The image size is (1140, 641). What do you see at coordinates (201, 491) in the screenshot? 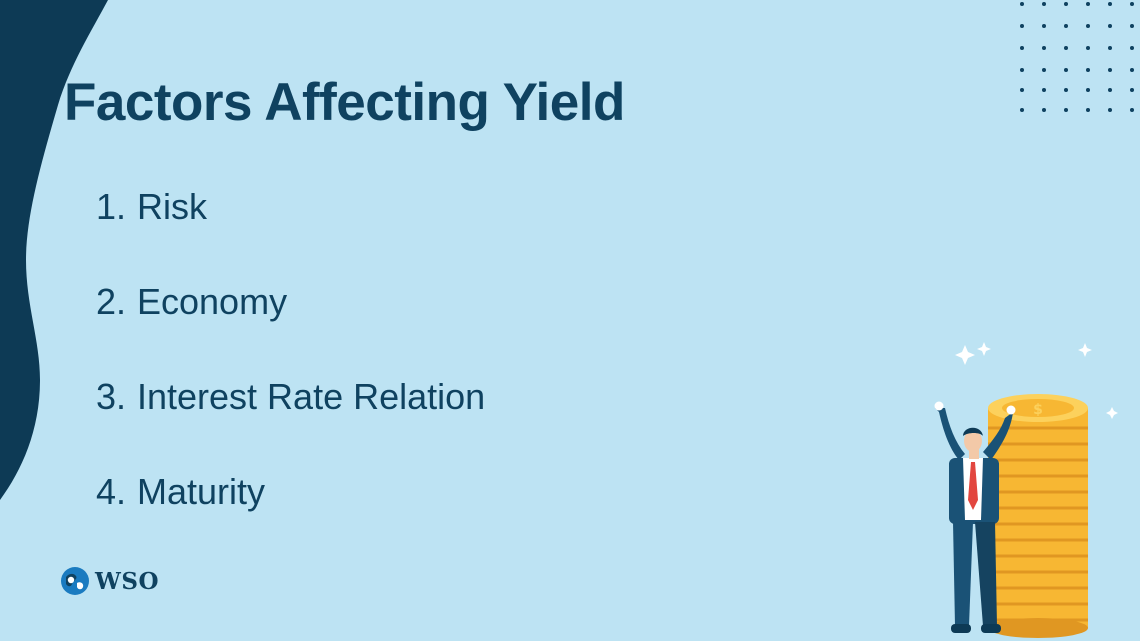
I see `list-item-label: Maturity` at bounding box center [201, 491].